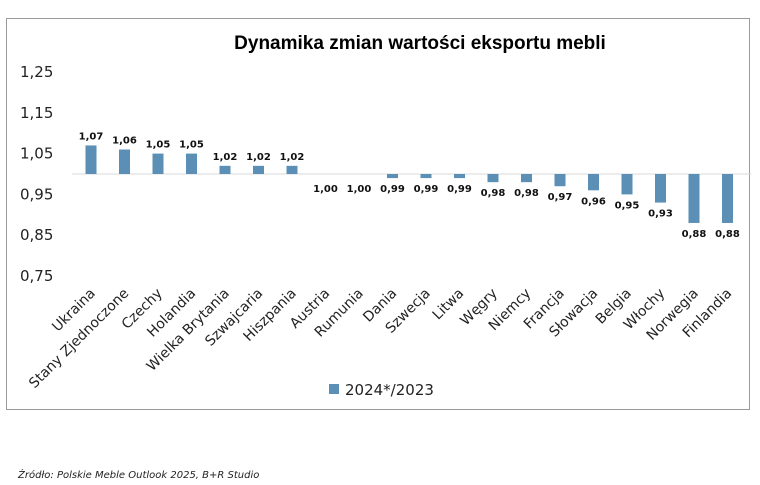  I want to click on chart-title: Dynamika zmian wartości eksportu mebli, so click(420, 43).